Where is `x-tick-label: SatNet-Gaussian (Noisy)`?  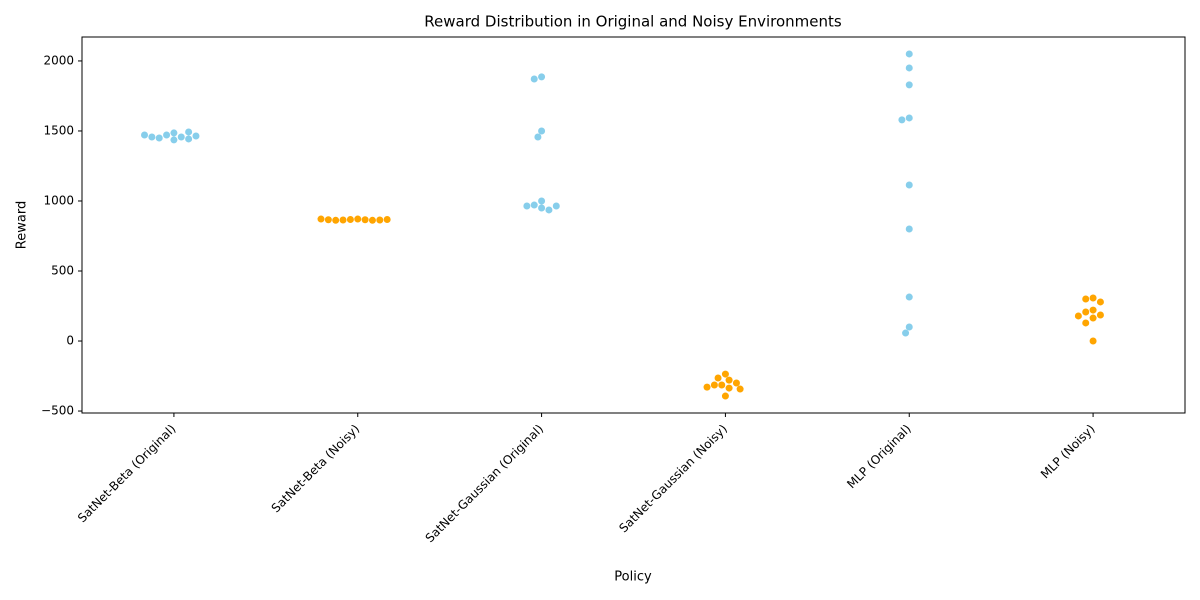
x-tick-label: SatNet-Gaussian (Noisy) is located at coordinates (673, 479).